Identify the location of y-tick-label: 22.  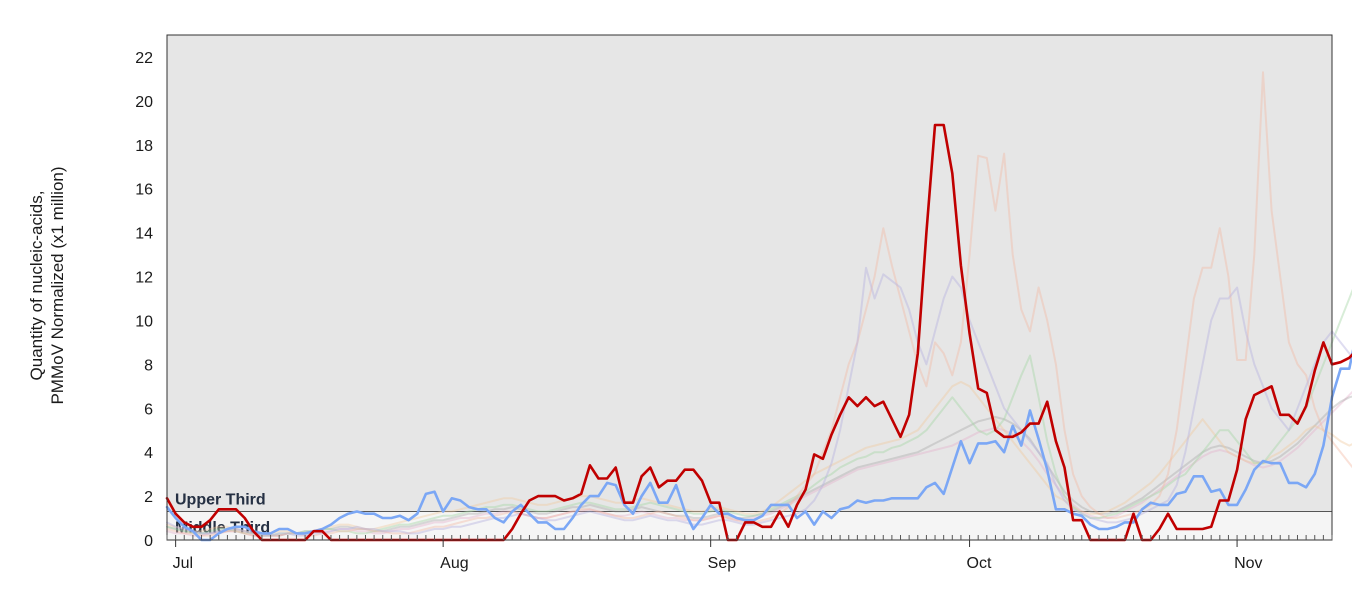
(144, 58).